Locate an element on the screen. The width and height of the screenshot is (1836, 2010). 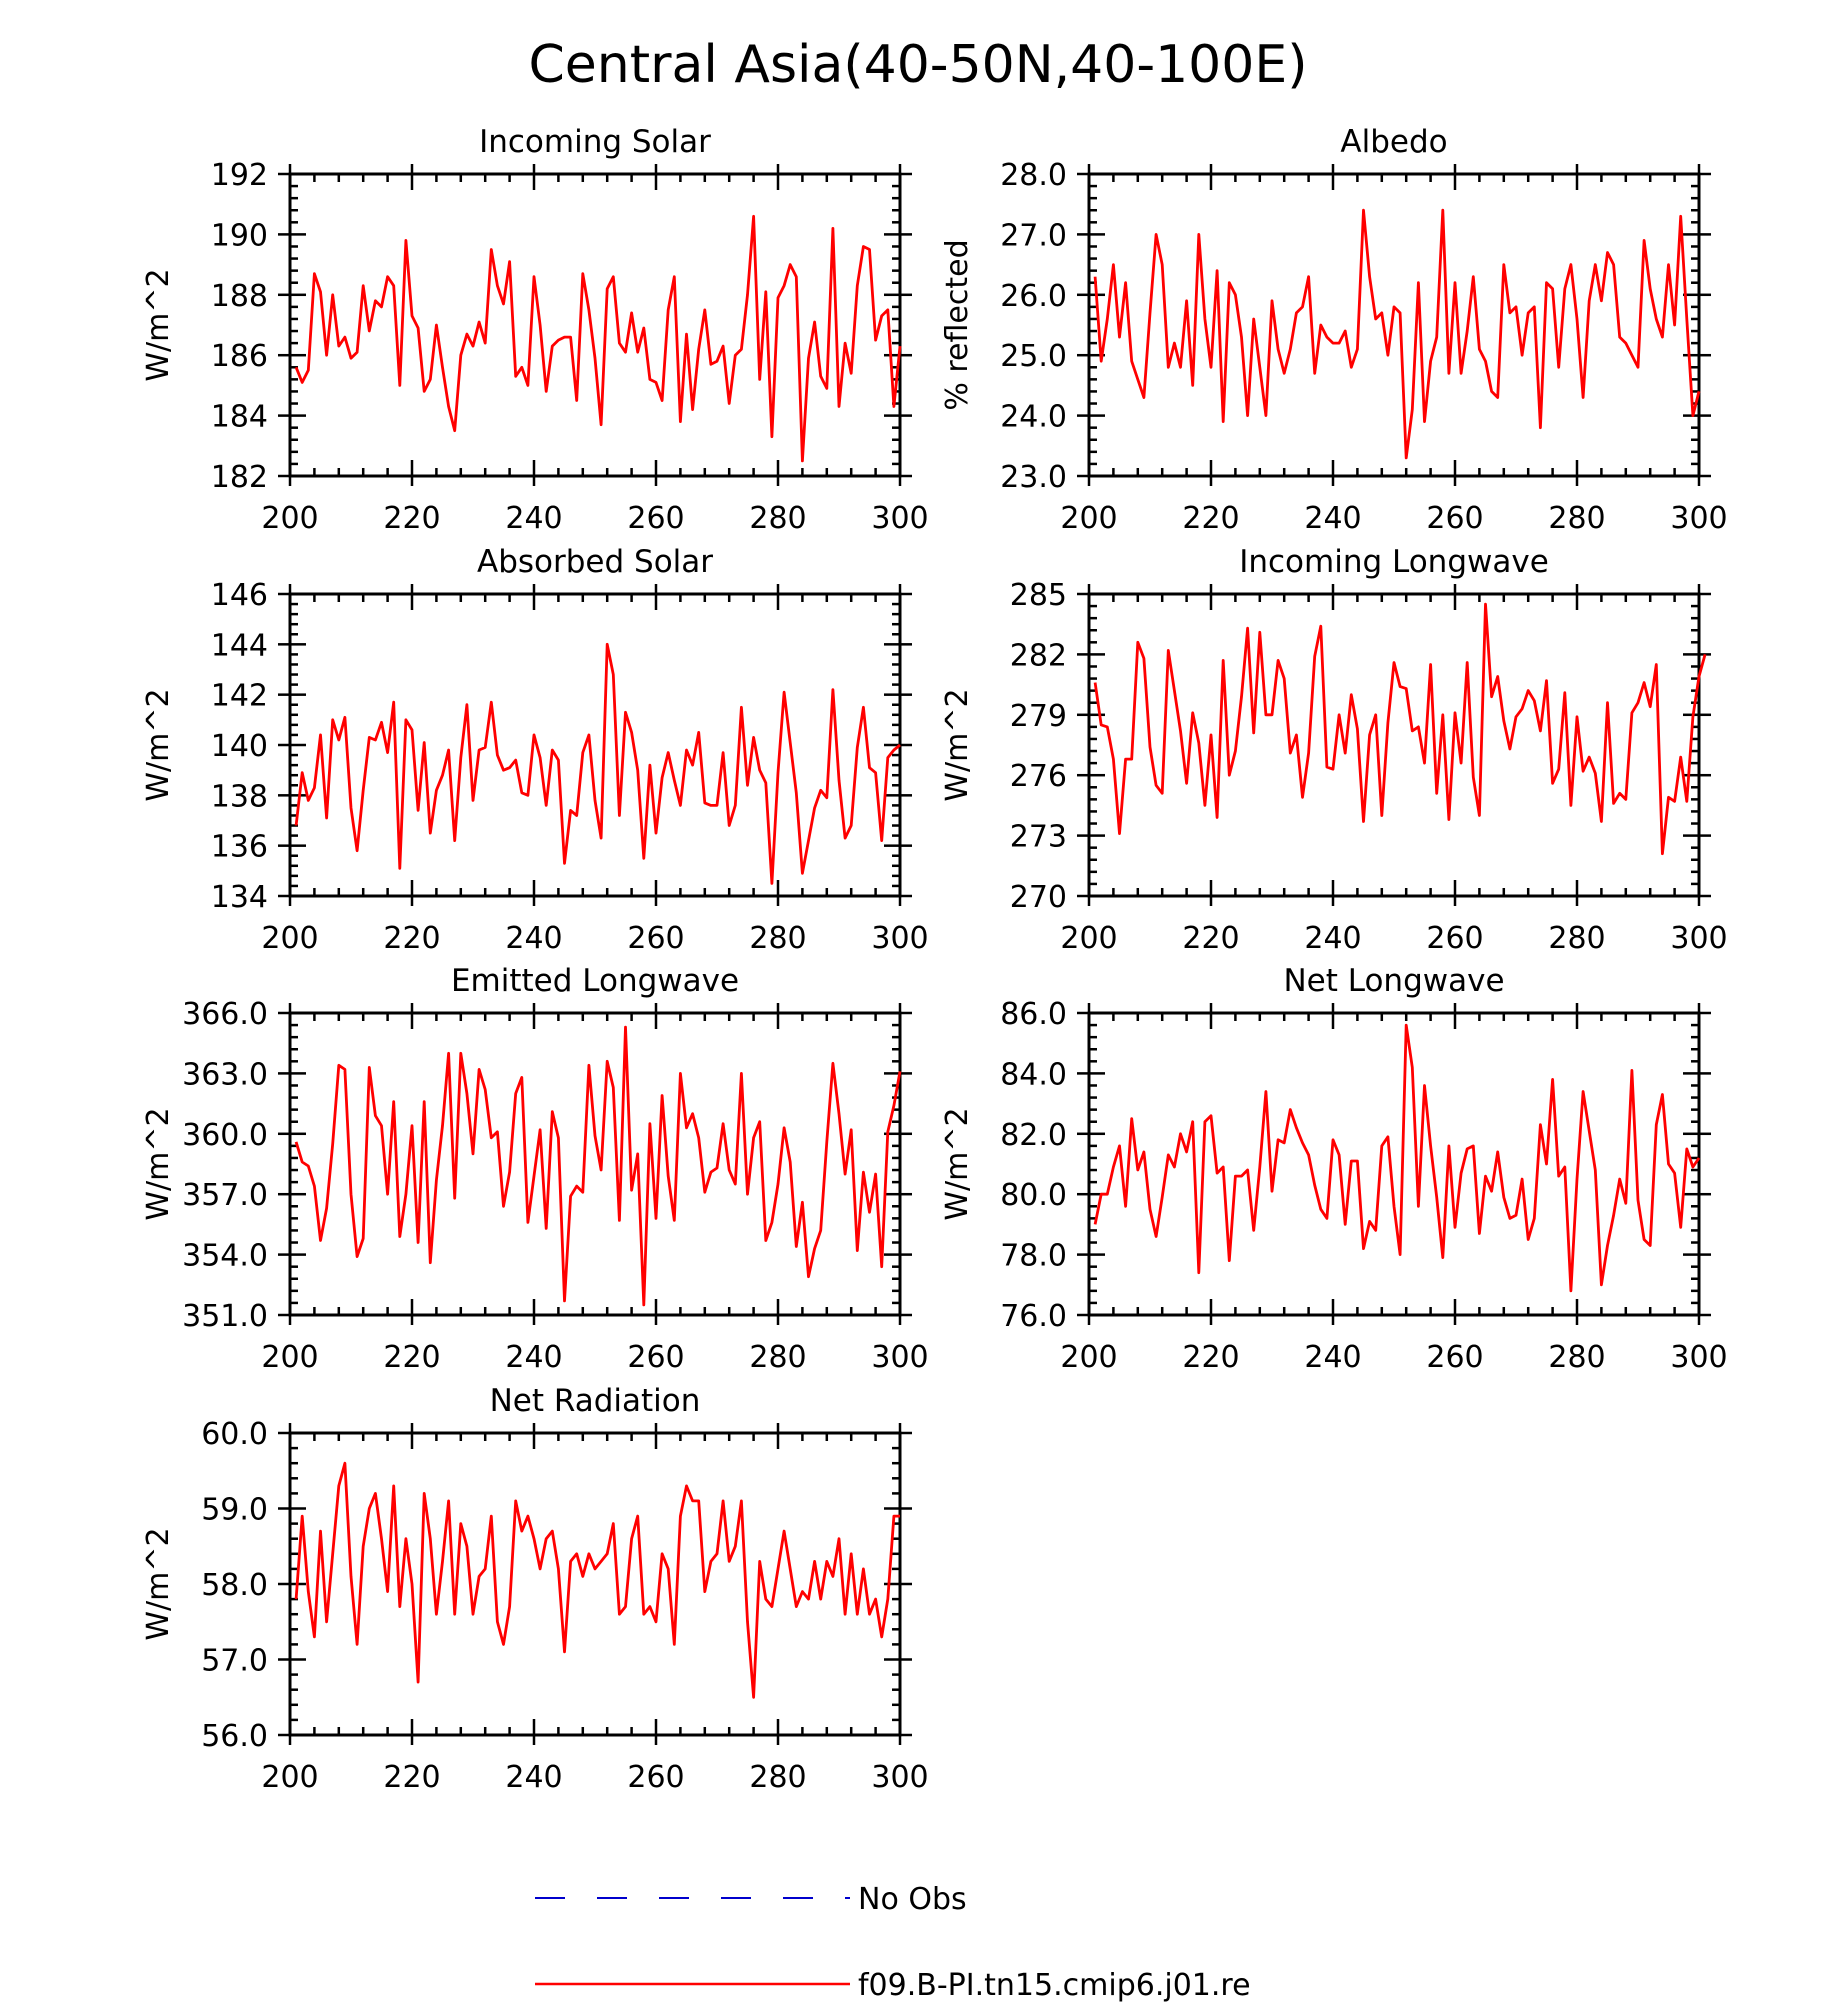
y-axis-label: % reflected is located at coordinates (957, 324).